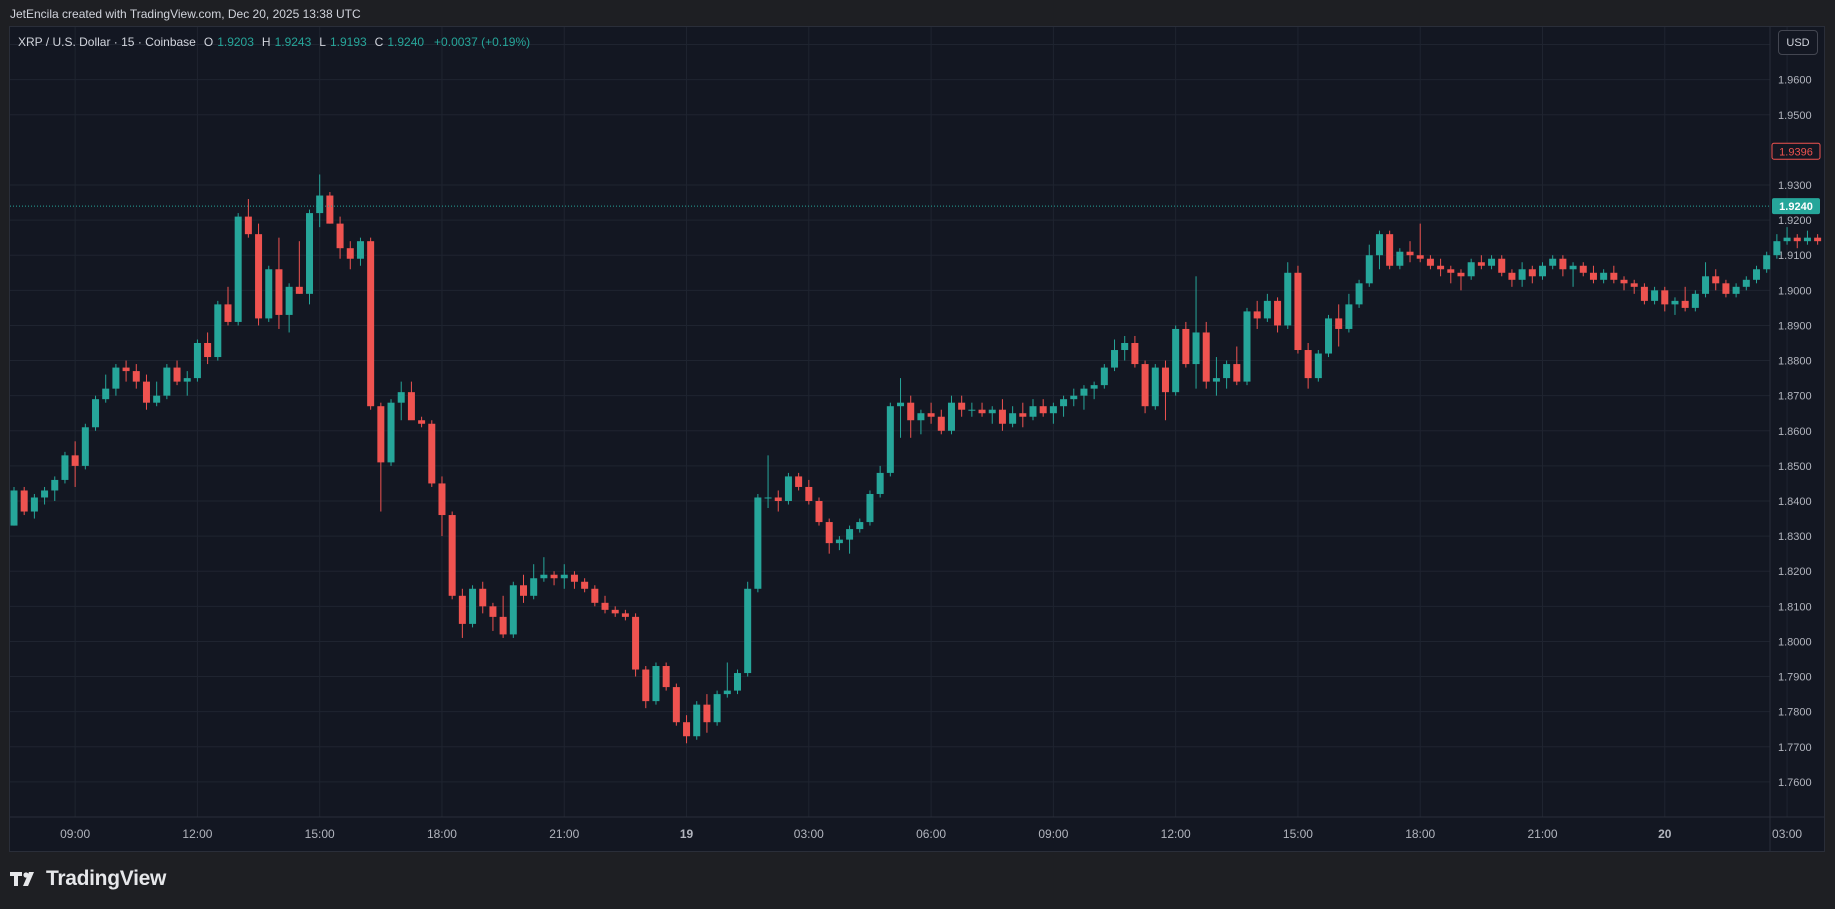 This screenshot has width=1835, height=909. What do you see at coordinates (293, 42) in the screenshot?
I see `high-value: 1.9243` at bounding box center [293, 42].